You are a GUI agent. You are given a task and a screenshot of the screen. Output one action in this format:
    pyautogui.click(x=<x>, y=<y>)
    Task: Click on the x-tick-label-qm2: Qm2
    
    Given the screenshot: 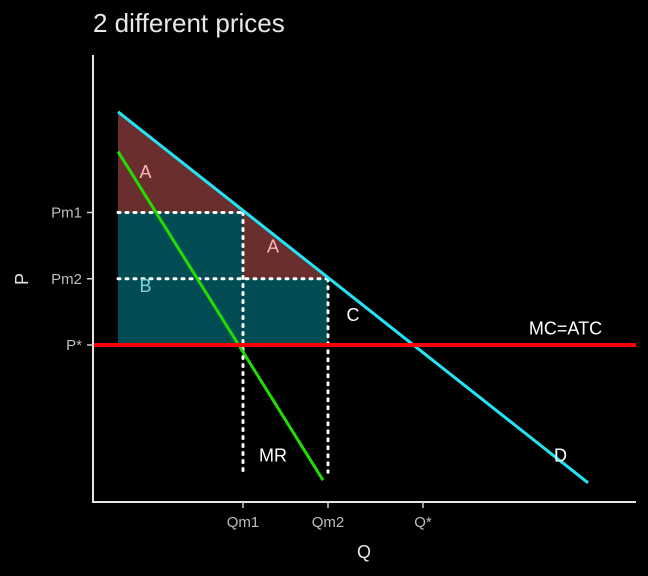 What is the action you would take?
    pyautogui.click(x=328, y=522)
    